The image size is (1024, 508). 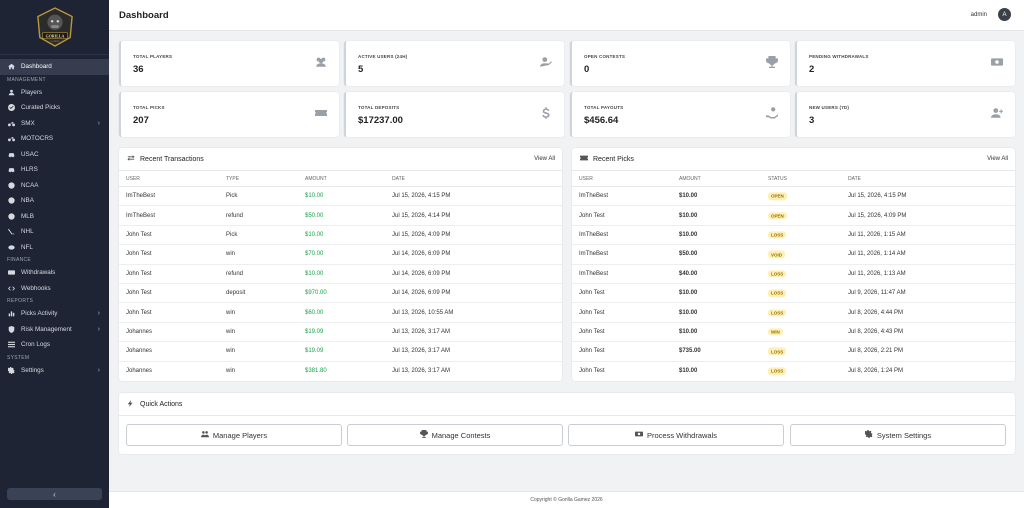 I want to click on gorilla-gamez-logo: GORILLA GAMEZ, so click(x=55, y=27).